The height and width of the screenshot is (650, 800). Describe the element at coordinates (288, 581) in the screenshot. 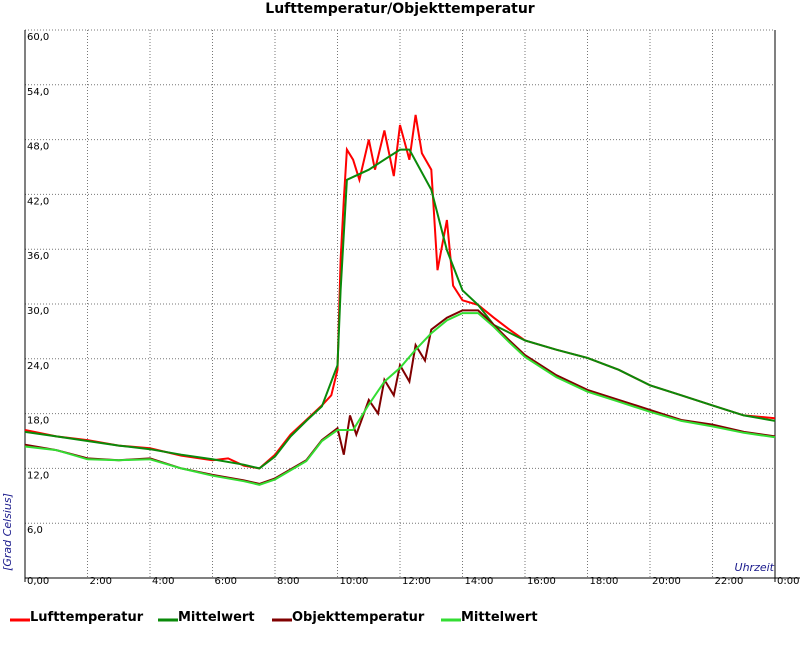

I see `x-tick-label: 8:00` at that location.